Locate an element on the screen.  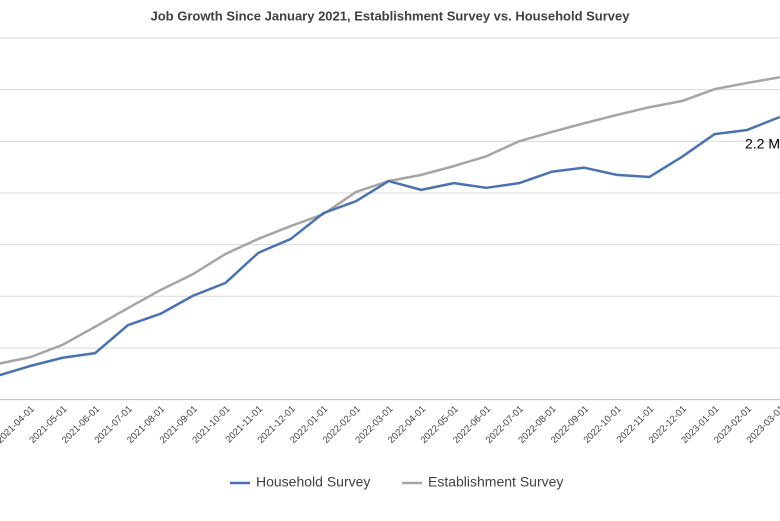
annotation: 2.2 M is located at coordinates (762, 144).